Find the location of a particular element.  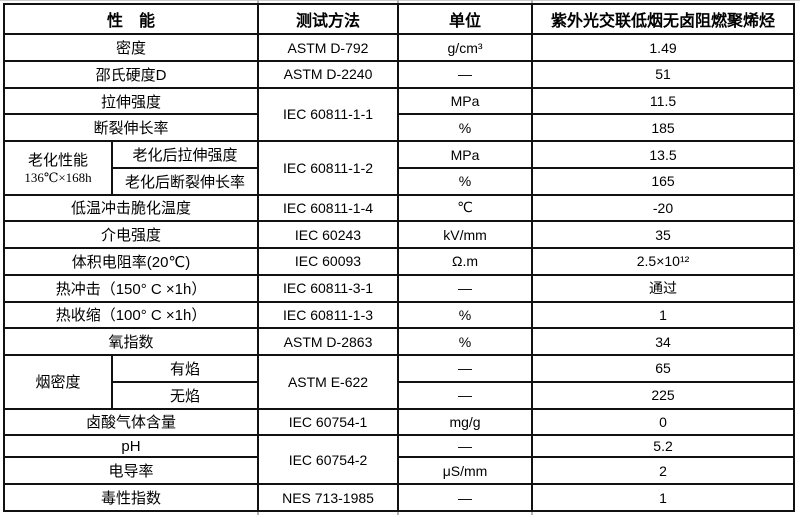

group-cell-smoke-density: 烟密度 is located at coordinates (58, 382).